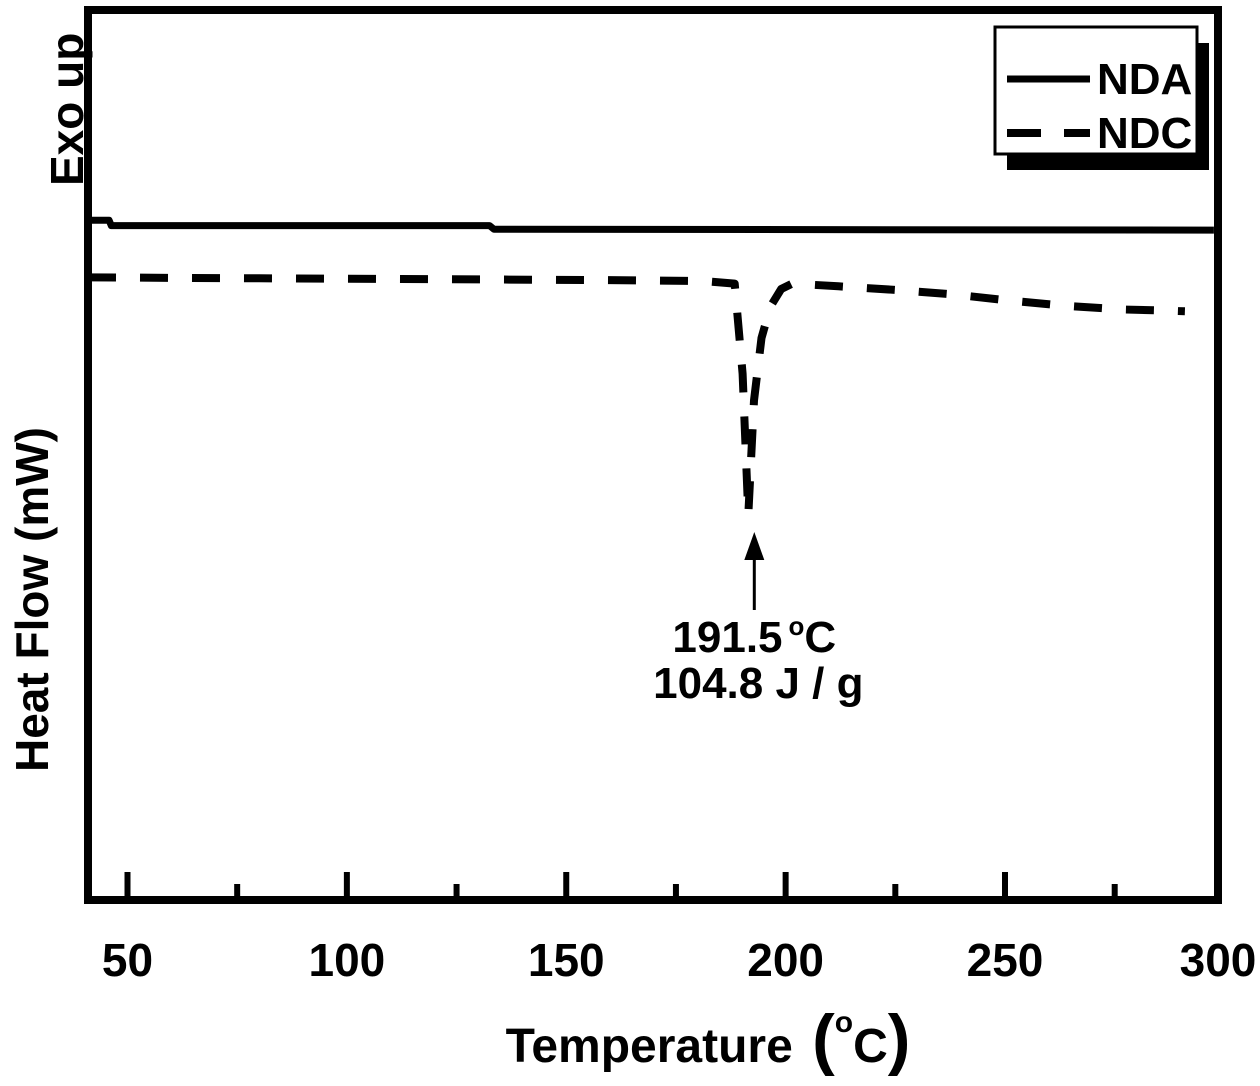  I want to click on paren-close: ), so click(899, 1039).